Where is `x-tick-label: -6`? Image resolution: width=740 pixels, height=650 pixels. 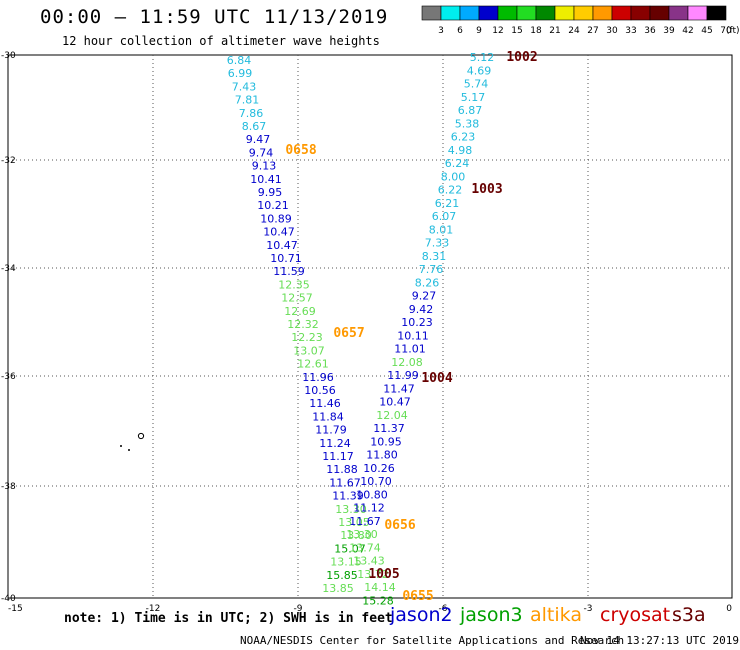 x-tick-label: -6 is located at coordinates (443, 609).